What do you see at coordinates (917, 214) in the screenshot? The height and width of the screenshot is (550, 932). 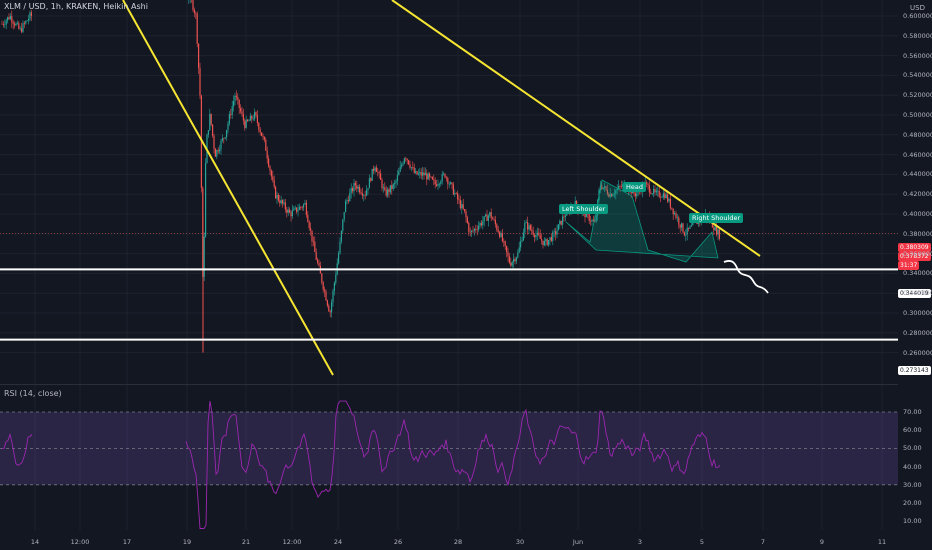 I see `price-axis-tick: 0.400000` at bounding box center [917, 214].